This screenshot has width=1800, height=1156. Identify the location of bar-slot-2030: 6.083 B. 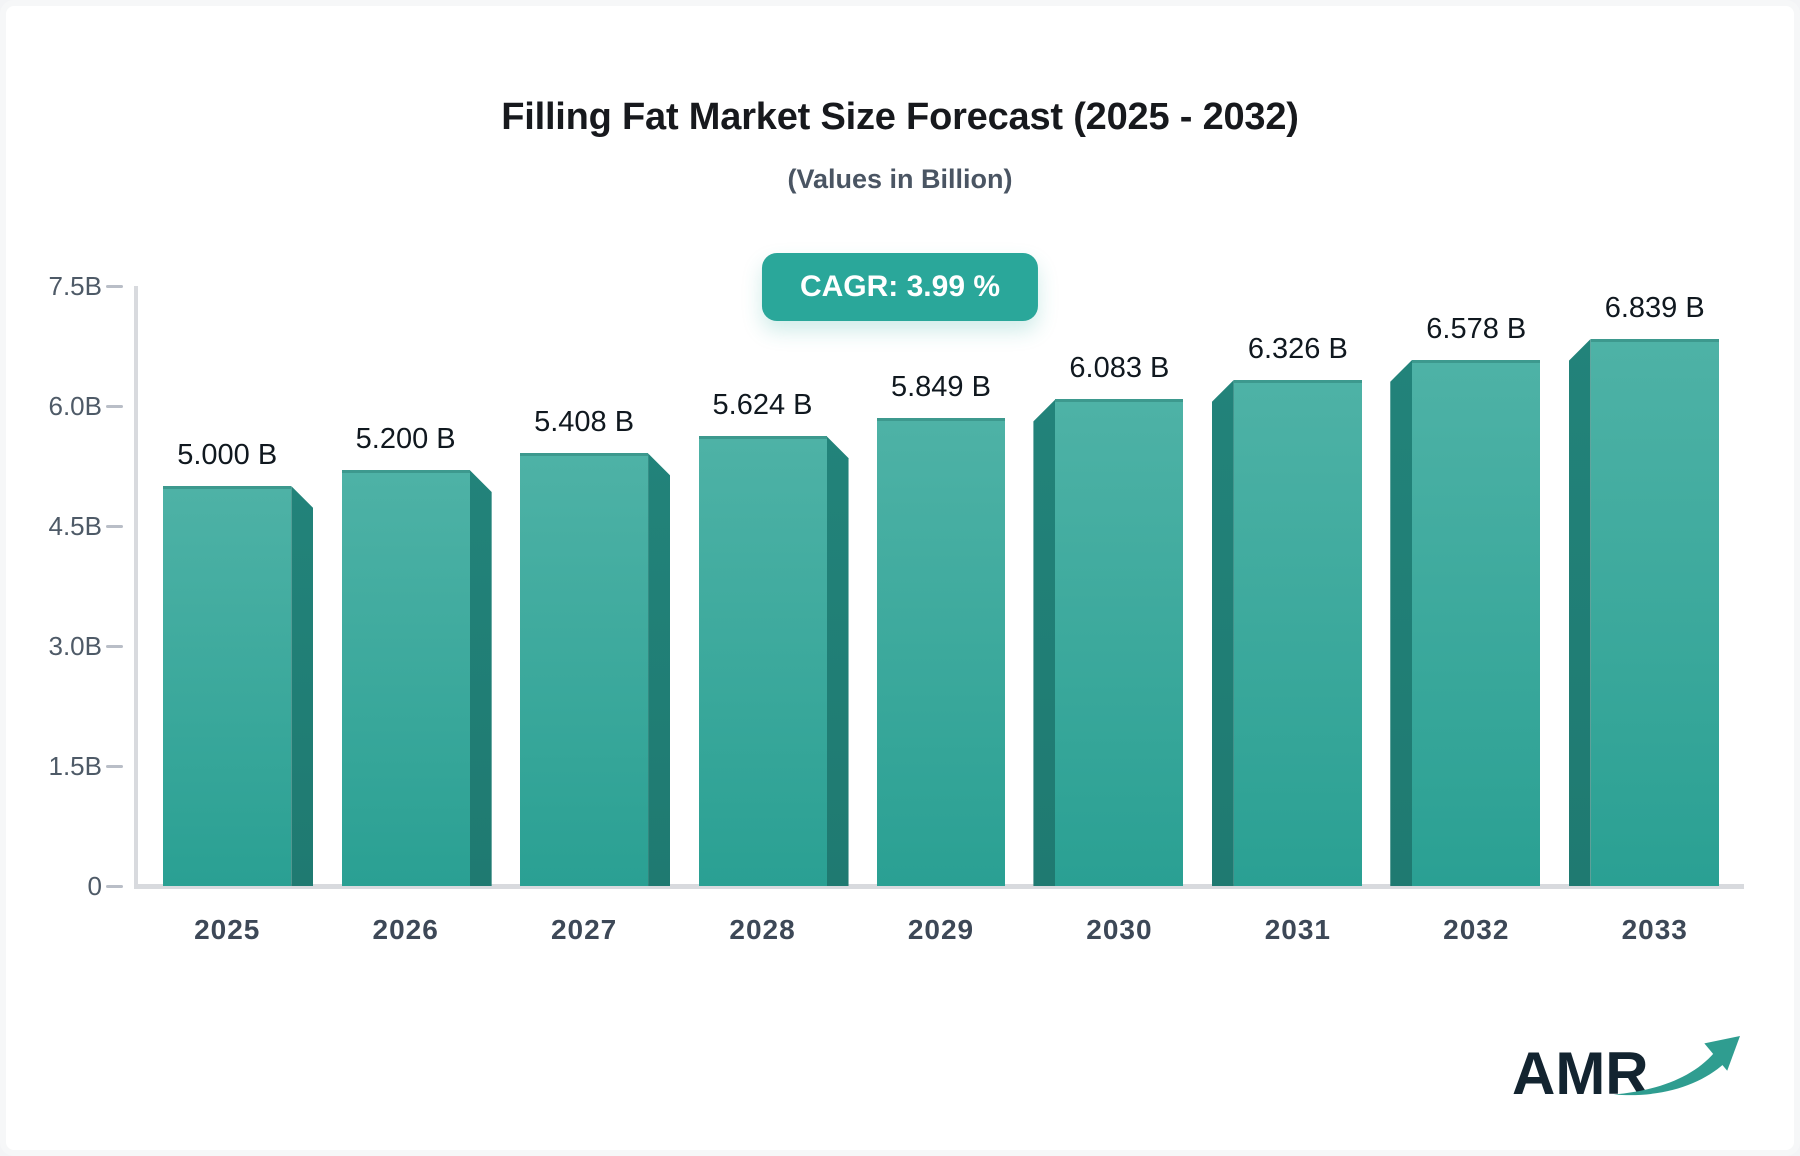
(1119, 586).